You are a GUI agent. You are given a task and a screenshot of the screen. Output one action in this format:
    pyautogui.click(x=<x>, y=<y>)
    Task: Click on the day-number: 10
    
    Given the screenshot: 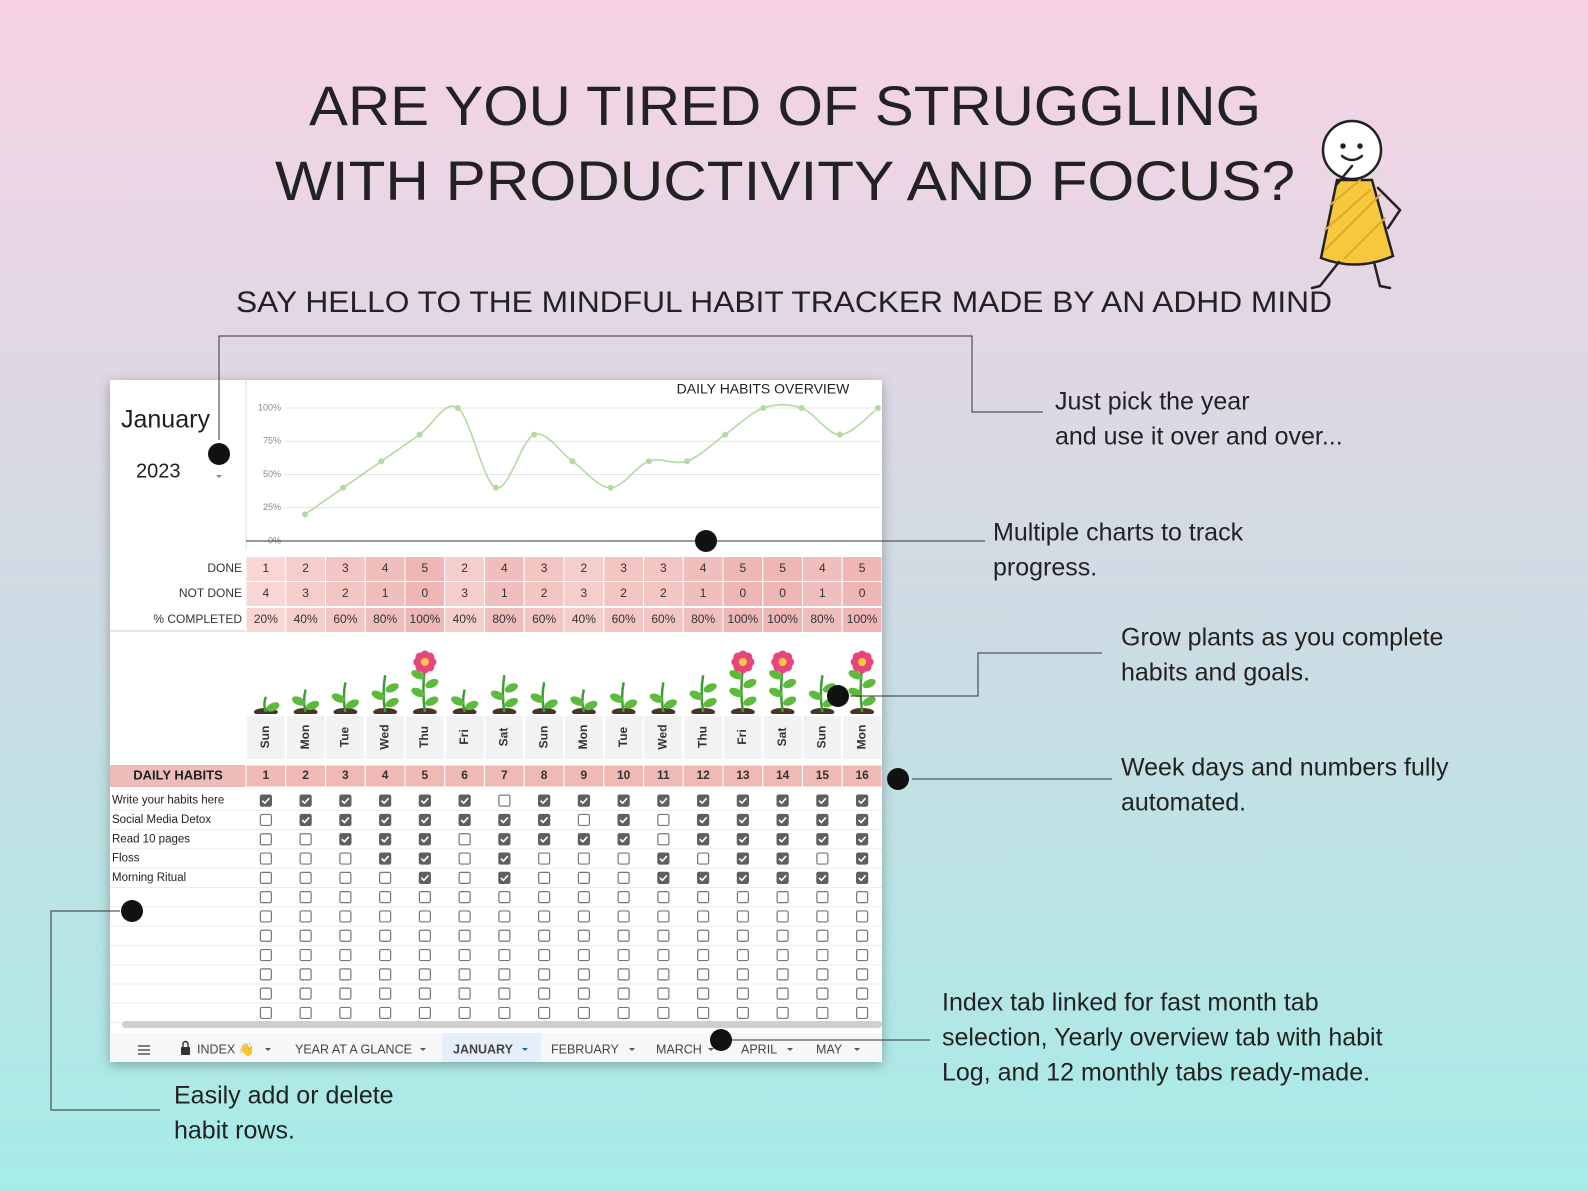 What is the action you would take?
    pyautogui.click(x=624, y=775)
    